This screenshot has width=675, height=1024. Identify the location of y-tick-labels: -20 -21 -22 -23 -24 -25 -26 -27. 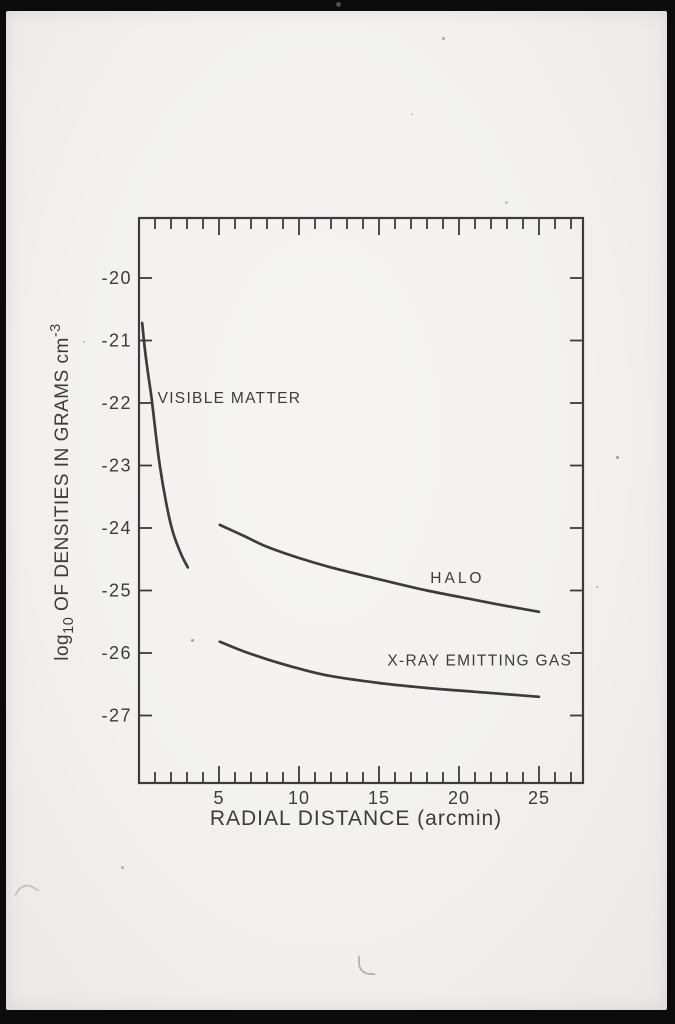
(116, 497).